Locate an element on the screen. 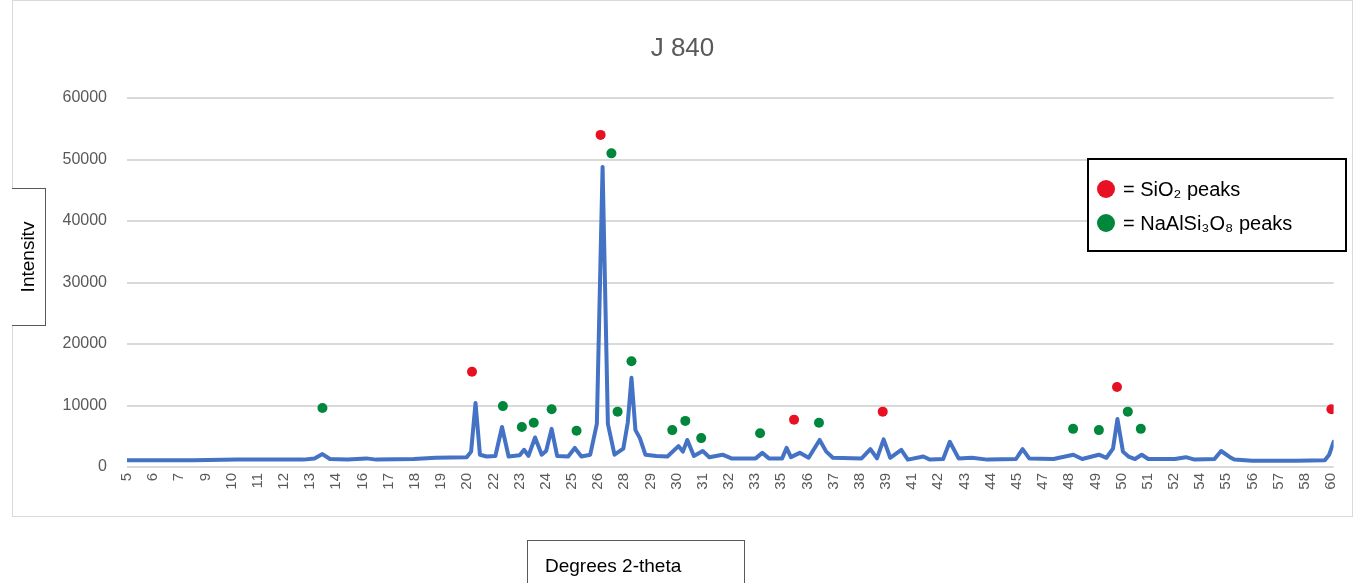 The image size is (1355, 583). x-tick-label: 38 is located at coordinates (858, 481).